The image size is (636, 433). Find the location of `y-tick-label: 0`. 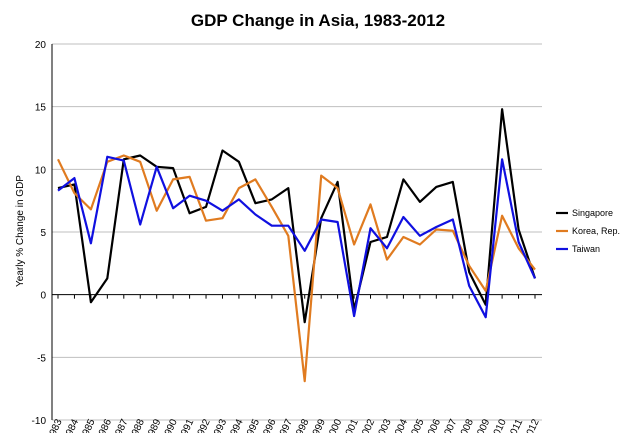

y-tick-label: 0 is located at coordinates (43, 296).